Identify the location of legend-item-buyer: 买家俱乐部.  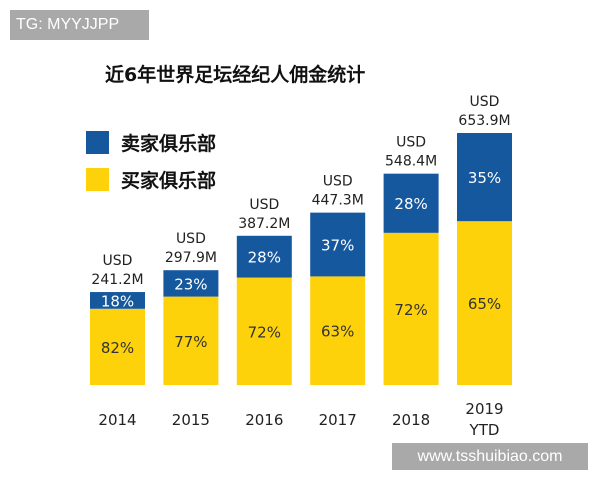
(151, 179).